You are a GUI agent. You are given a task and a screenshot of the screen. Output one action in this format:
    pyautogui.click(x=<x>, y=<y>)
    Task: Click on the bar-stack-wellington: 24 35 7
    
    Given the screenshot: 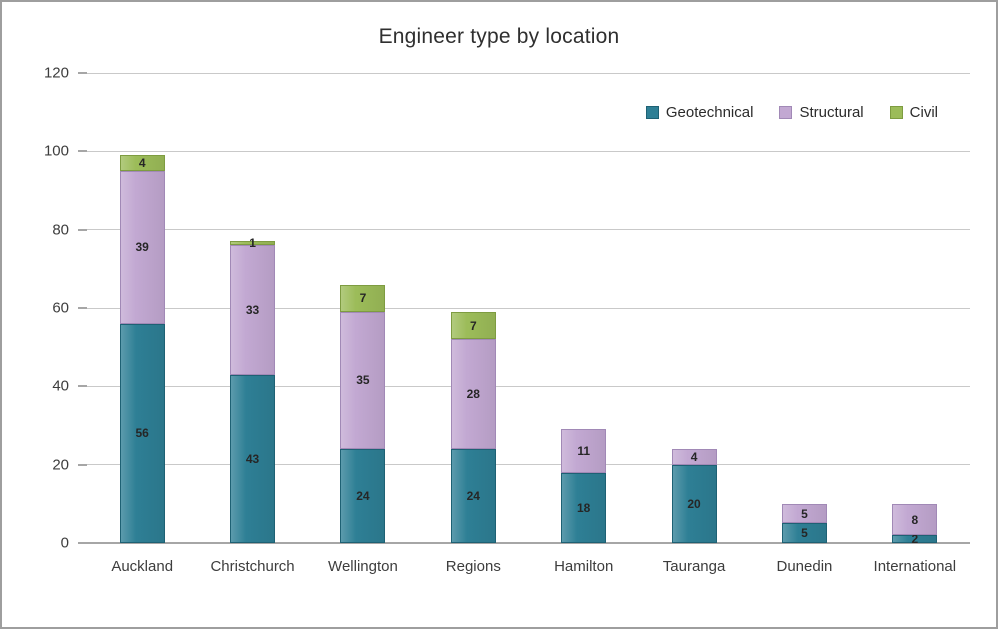 What is the action you would take?
    pyautogui.click(x=363, y=413)
    